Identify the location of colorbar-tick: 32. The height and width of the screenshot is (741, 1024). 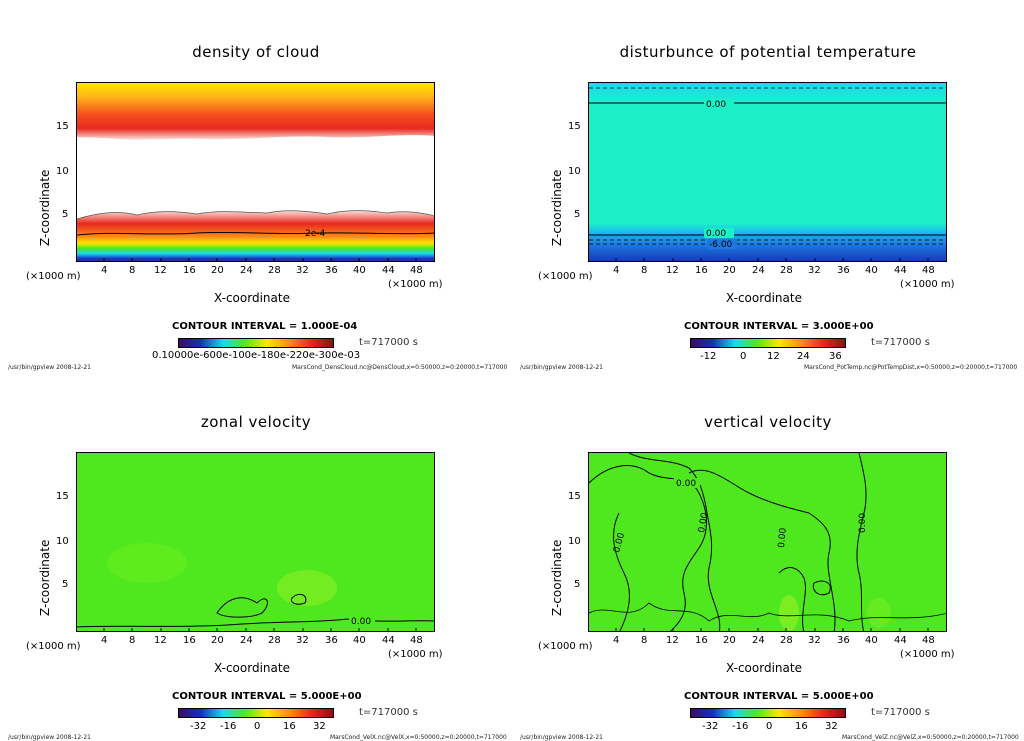
(319, 726).